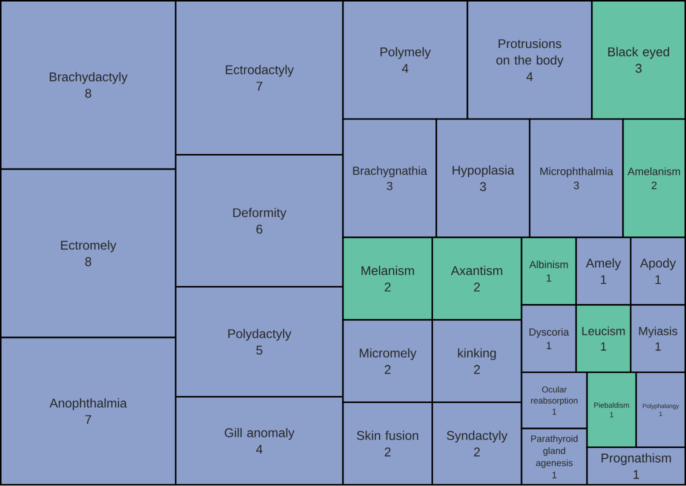 This screenshot has width=686, height=486. I want to click on category-label: Dyscoria, so click(550, 333).